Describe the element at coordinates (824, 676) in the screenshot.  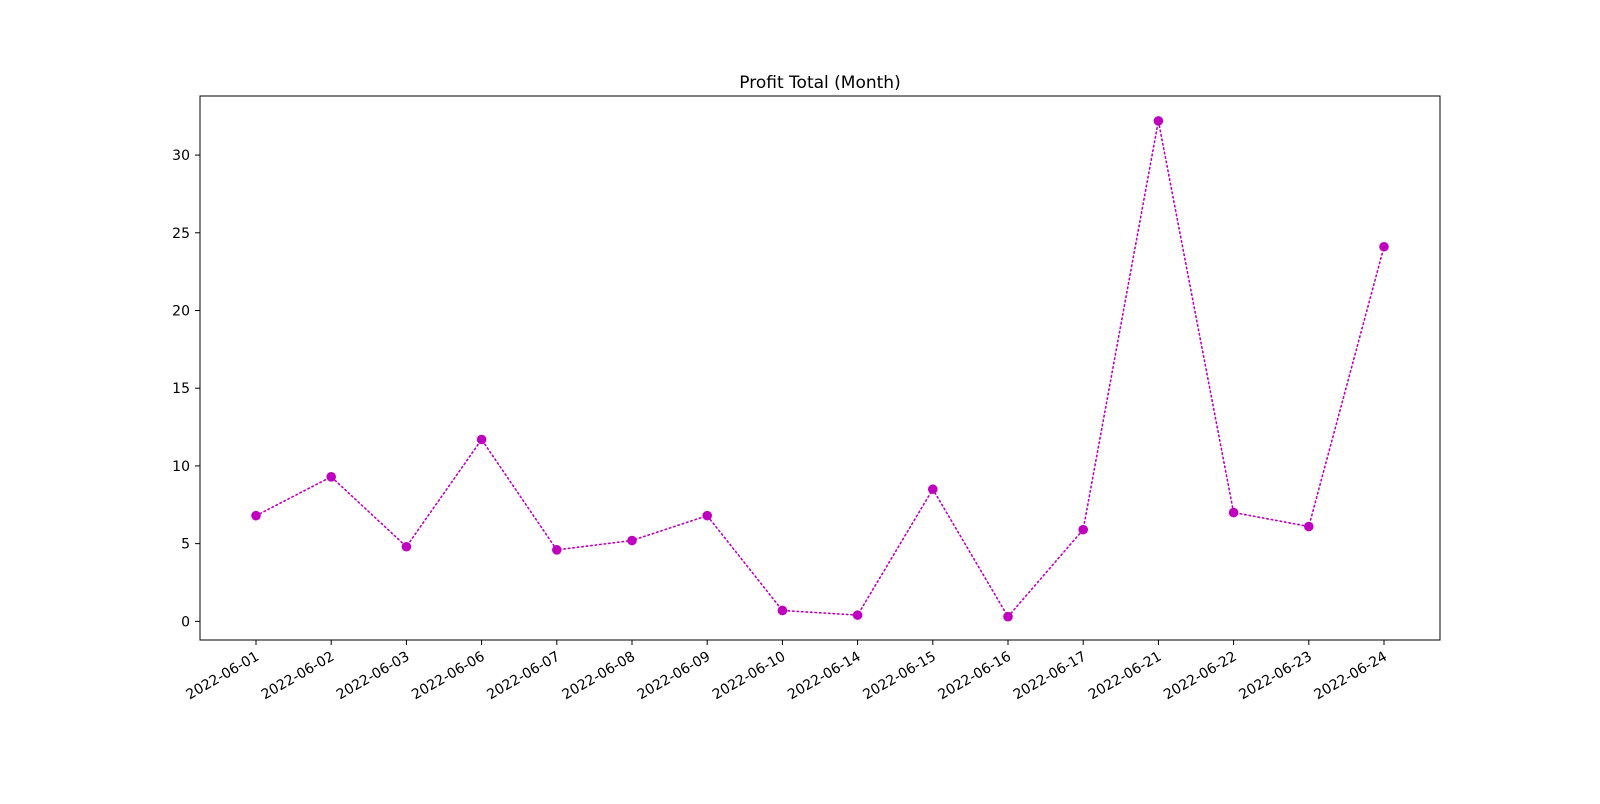
I see `x-tick-label: 2022-06-14` at that location.